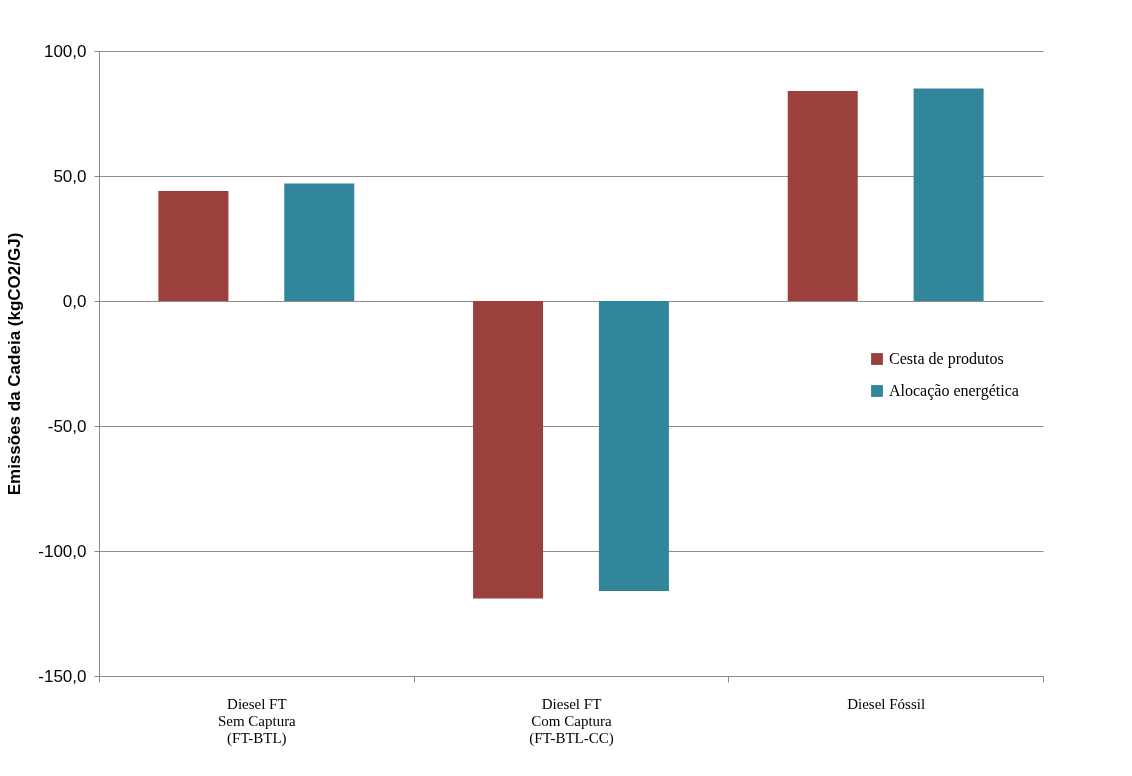 The image size is (1132, 776). Describe the element at coordinates (62, 551) in the screenshot. I see `y-tick-label: -100,0` at that location.